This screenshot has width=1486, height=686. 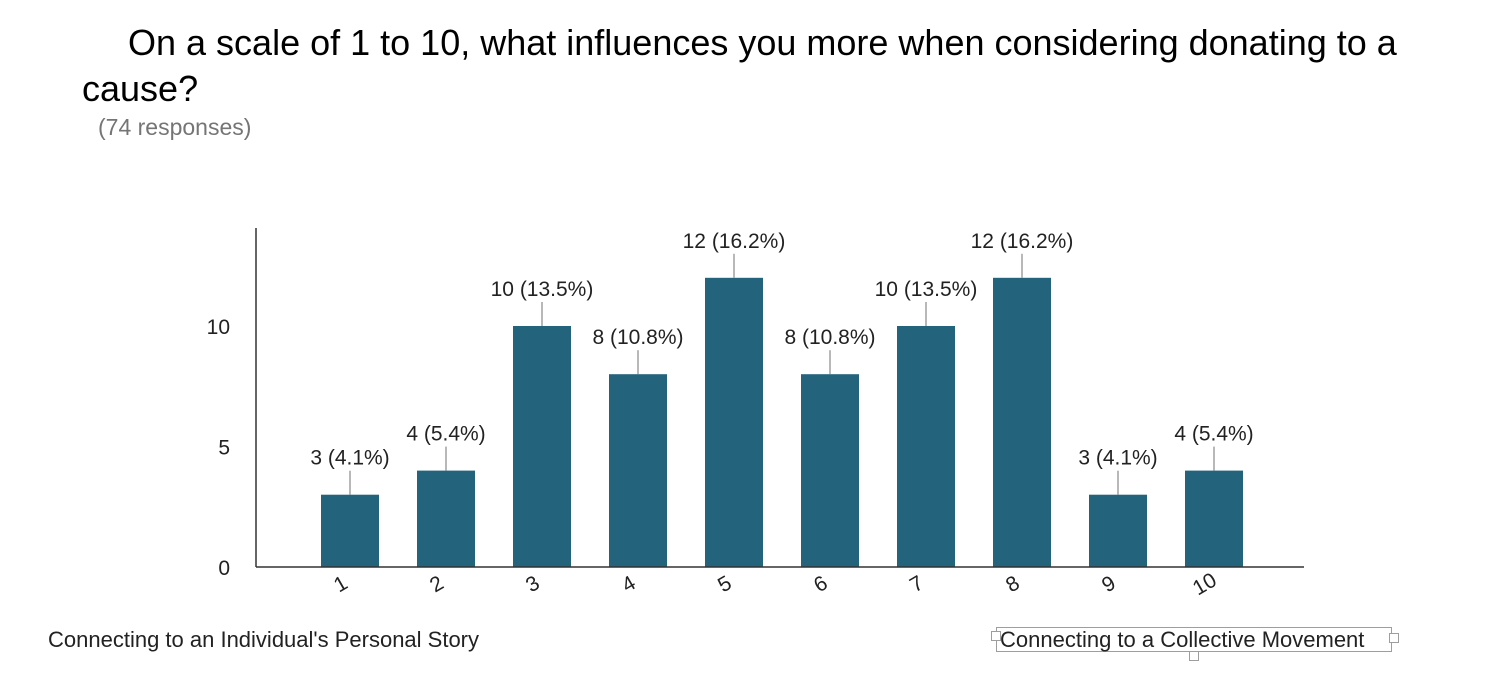 I want to click on x-tick-label: 10, so click(x=1205, y=585).